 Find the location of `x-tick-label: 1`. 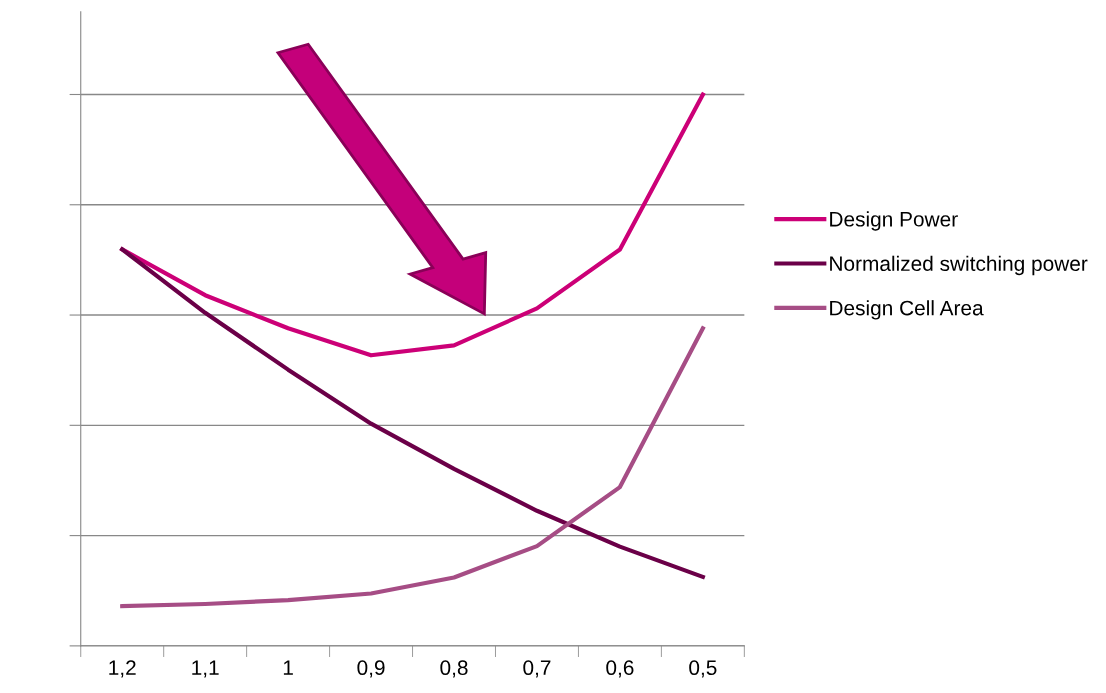

x-tick-label: 1 is located at coordinates (288, 667).